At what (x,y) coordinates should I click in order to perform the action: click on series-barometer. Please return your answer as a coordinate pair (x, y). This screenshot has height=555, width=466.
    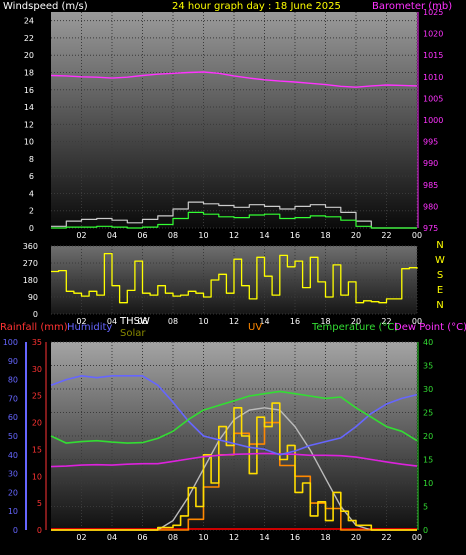
    Looking at the image, I should click on (234, 79).